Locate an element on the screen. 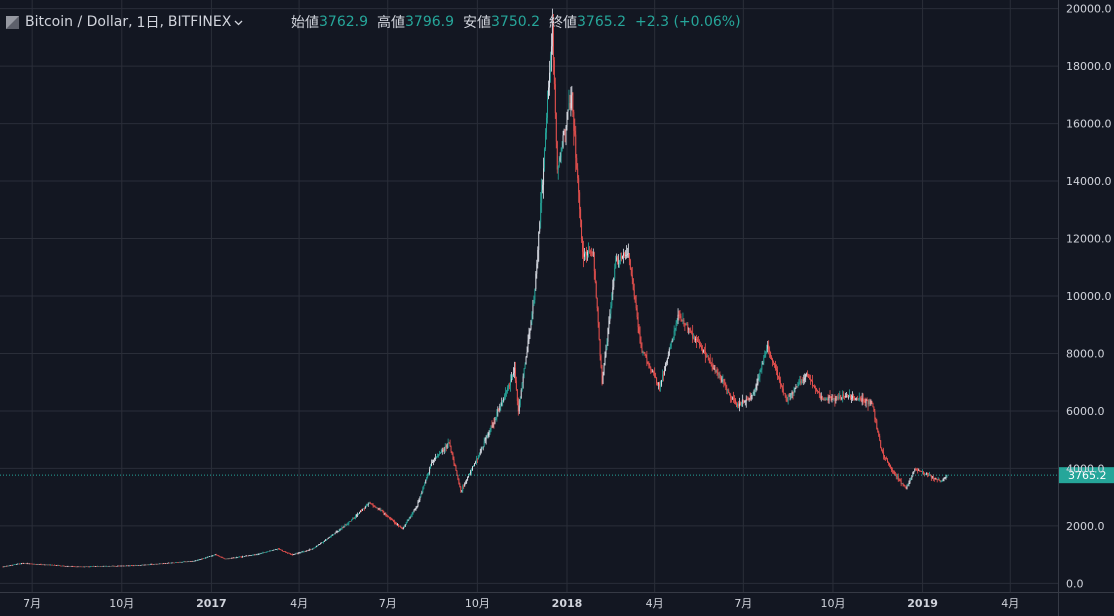 The width and height of the screenshot is (1114, 616). symbol-header: Bitcoin / Dollar , 1日 , BITFINEX is located at coordinates (125, 22).